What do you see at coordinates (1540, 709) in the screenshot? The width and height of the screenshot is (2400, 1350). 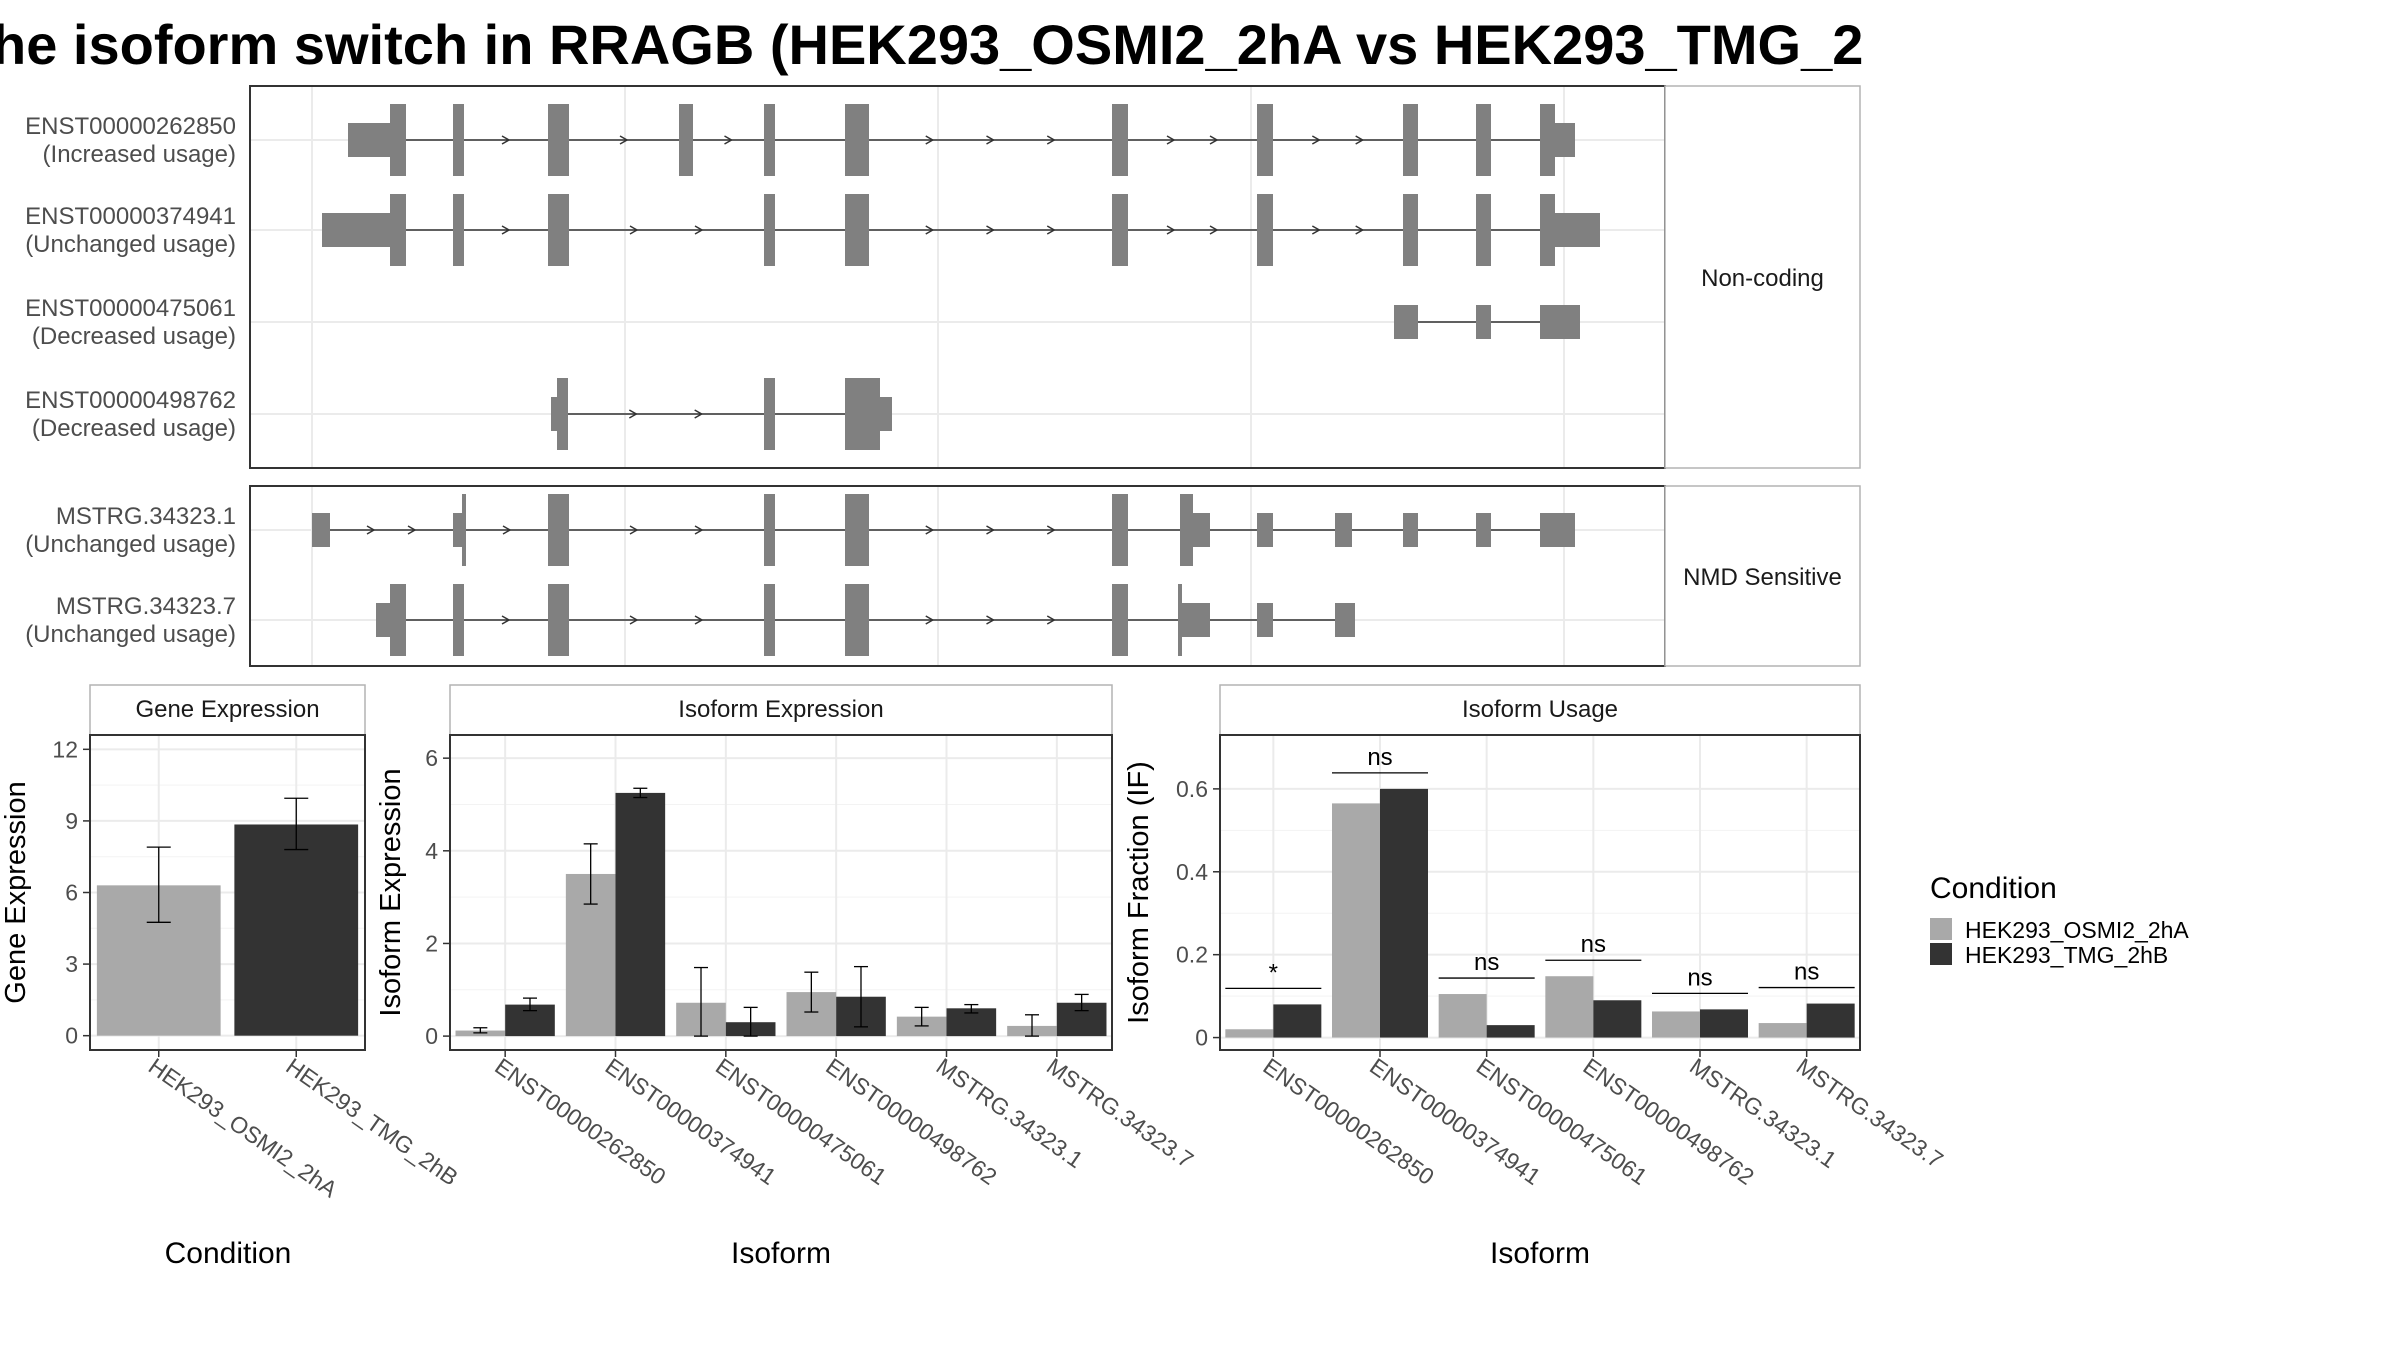 I see `panel-title: Isoform Usage` at bounding box center [1540, 709].